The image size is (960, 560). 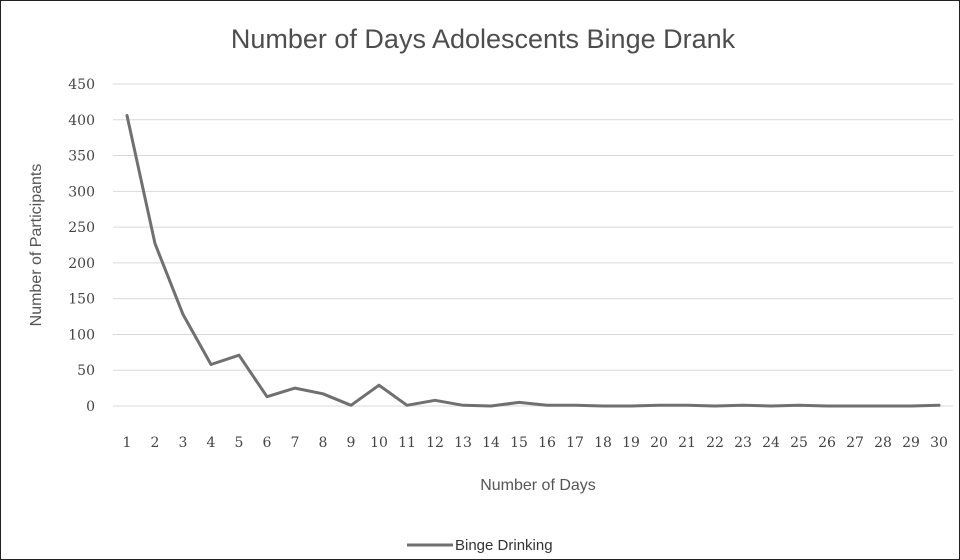 I want to click on x-tick-label-29: 29, so click(x=911, y=443).